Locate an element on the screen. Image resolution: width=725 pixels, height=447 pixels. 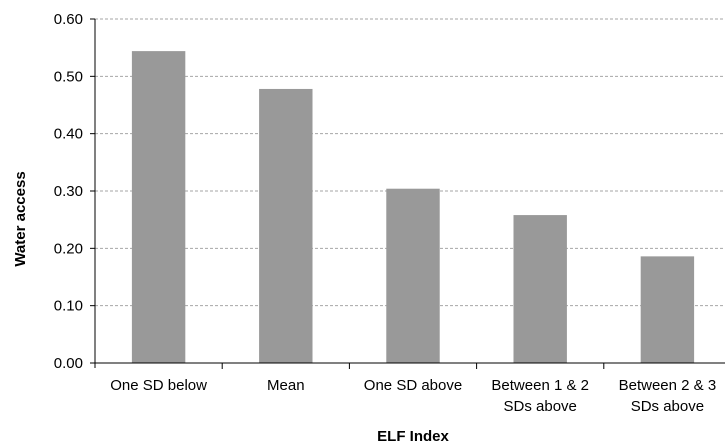
x-tick-label: One SD above is located at coordinates (413, 385).